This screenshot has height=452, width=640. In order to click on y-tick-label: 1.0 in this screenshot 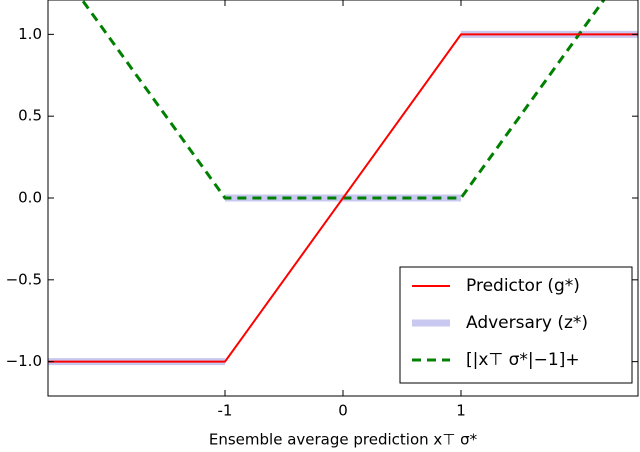, I will do `click(30, 34)`.